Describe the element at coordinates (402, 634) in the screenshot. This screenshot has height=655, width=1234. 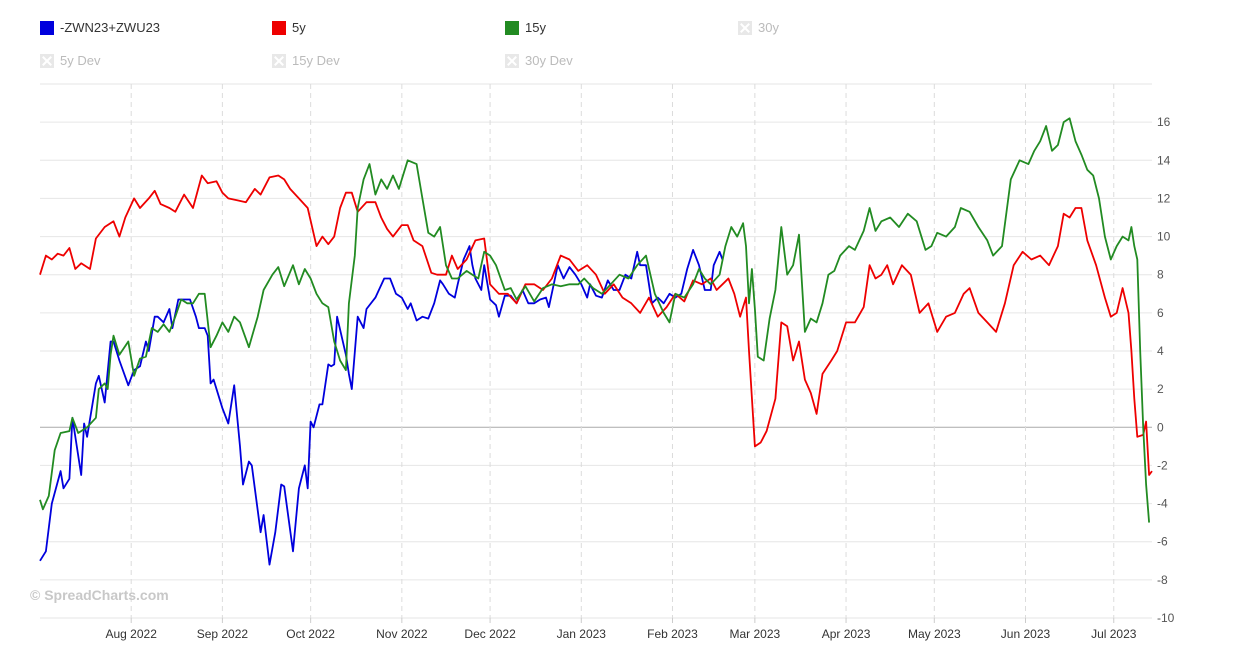
I see `x-tick-label: Nov 2022` at that location.